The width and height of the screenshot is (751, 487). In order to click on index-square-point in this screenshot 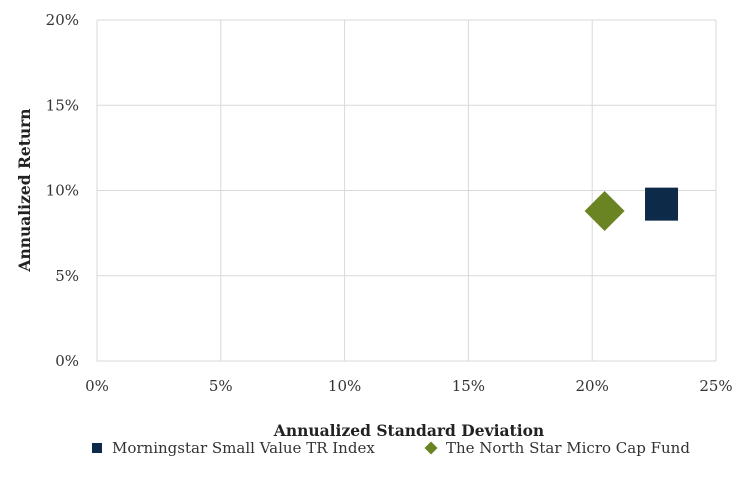, I will do `click(662, 204)`.